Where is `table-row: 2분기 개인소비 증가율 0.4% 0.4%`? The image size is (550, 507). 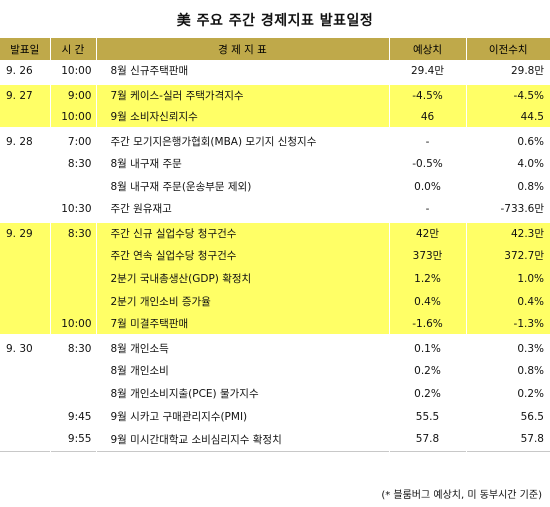 table-row: 2분기 개인소비 증가율 0.4% 0.4% is located at coordinates (275, 301).